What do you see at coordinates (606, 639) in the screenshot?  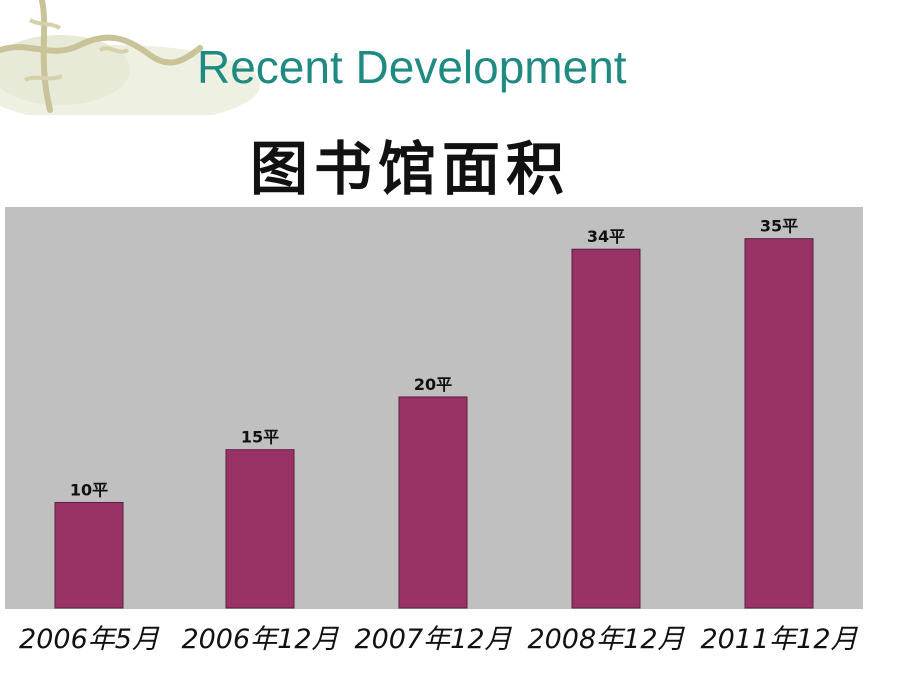 I see `x-tick-label-4: 2008年12月` at bounding box center [606, 639].